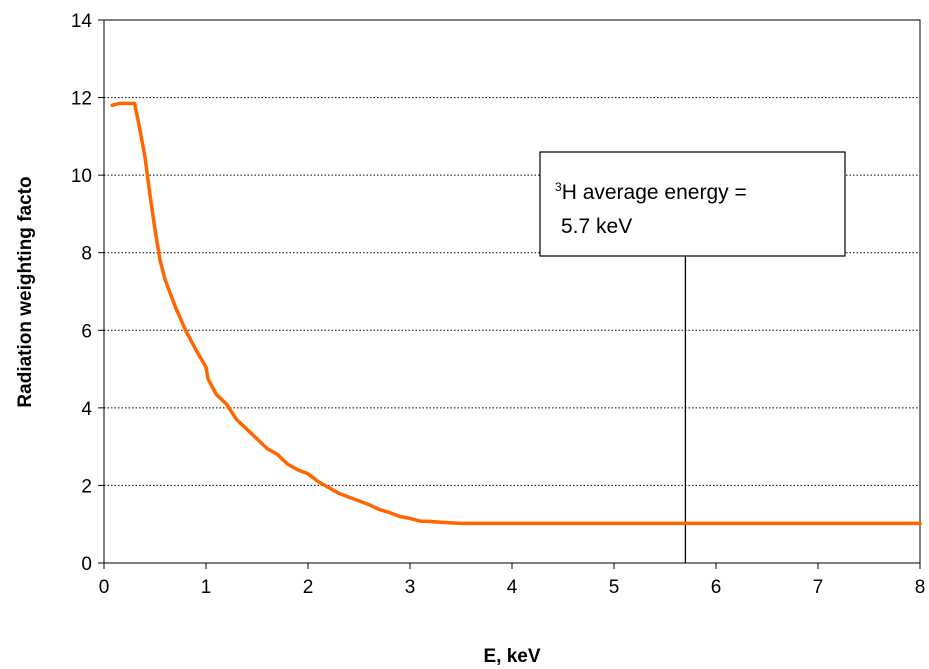 This screenshot has width=929, height=669. What do you see at coordinates (86, 409) in the screenshot?
I see `y-tick-label: 4` at bounding box center [86, 409].